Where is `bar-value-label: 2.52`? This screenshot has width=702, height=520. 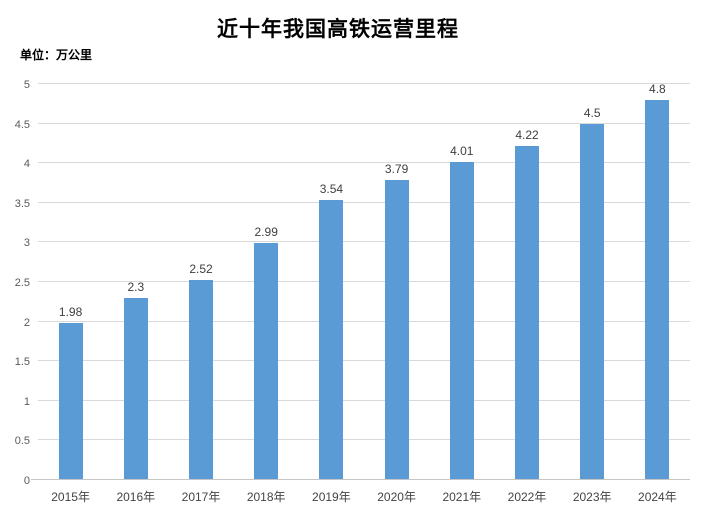
bar-value-label: 2.52 is located at coordinates (201, 269).